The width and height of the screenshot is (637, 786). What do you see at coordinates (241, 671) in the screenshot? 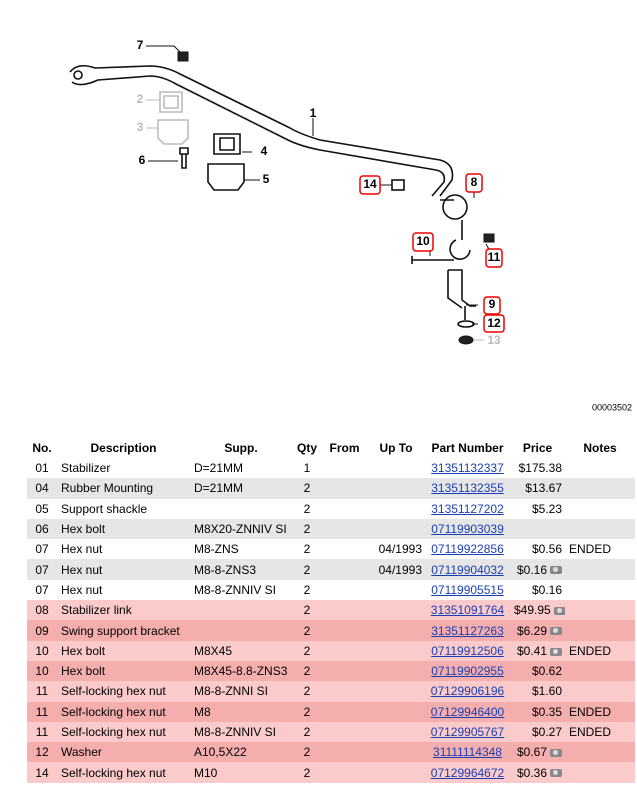
I see `cell-supp: M8X45-8.8-ZNS3` at bounding box center [241, 671].